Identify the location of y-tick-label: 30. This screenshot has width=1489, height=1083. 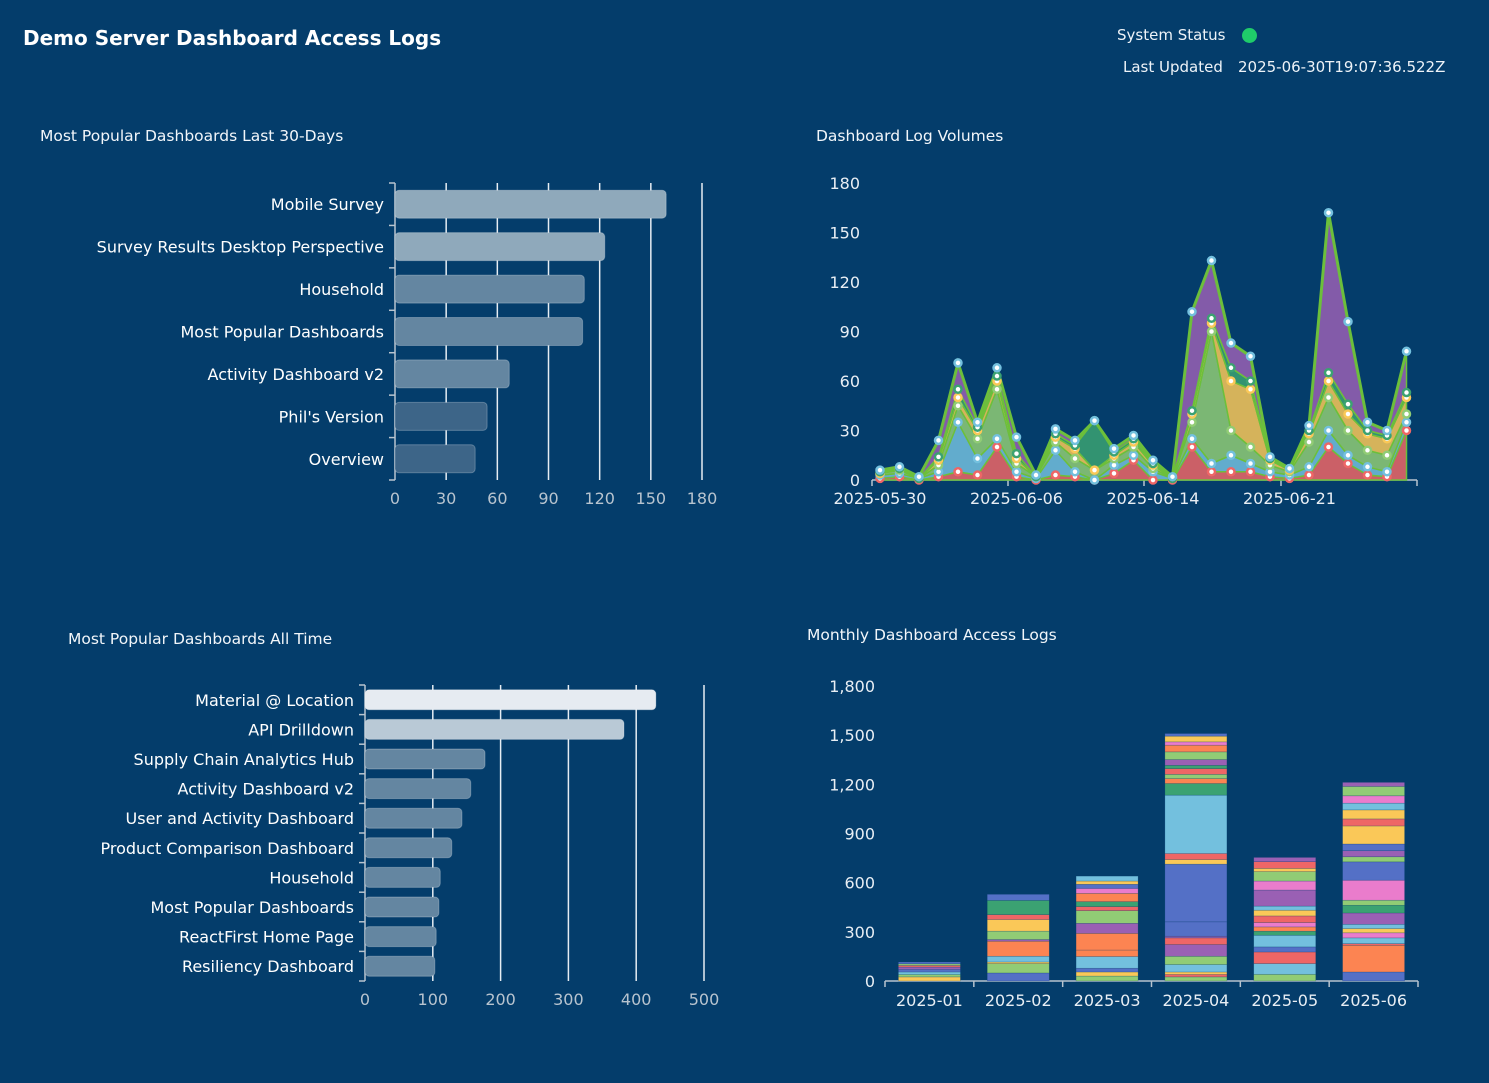
(850, 431).